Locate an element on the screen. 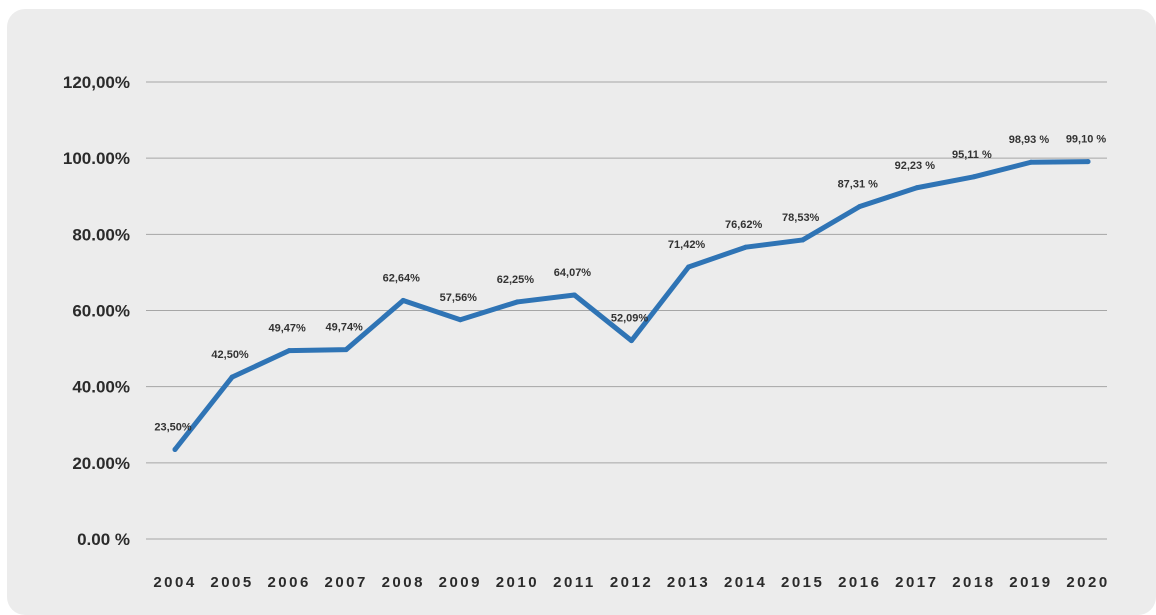 This screenshot has width=1156, height=615. data-label: 57,56% is located at coordinates (459, 298).